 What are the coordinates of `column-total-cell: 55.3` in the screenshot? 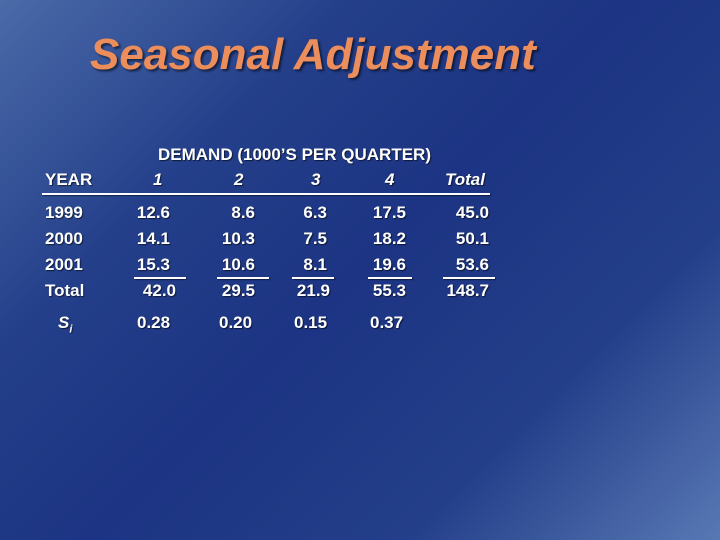 It's located at (389, 290).